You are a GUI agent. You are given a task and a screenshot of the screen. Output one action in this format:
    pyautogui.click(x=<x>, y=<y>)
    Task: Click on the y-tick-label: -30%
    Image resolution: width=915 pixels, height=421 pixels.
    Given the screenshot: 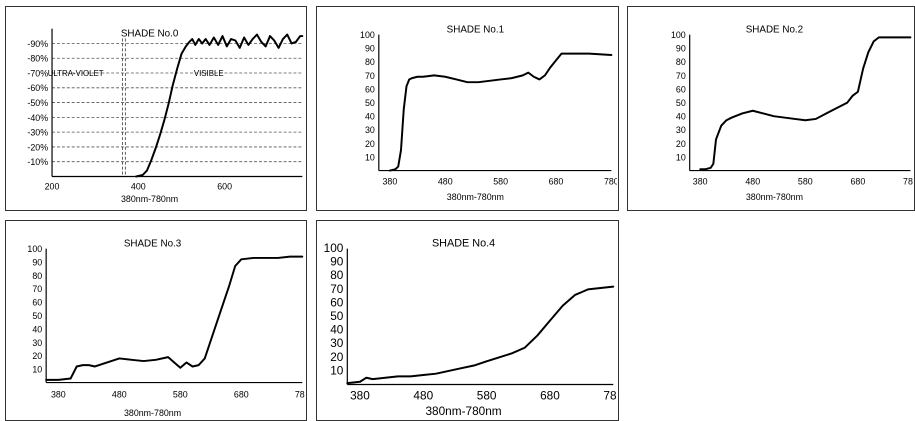 What is the action you would take?
    pyautogui.click(x=37, y=133)
    